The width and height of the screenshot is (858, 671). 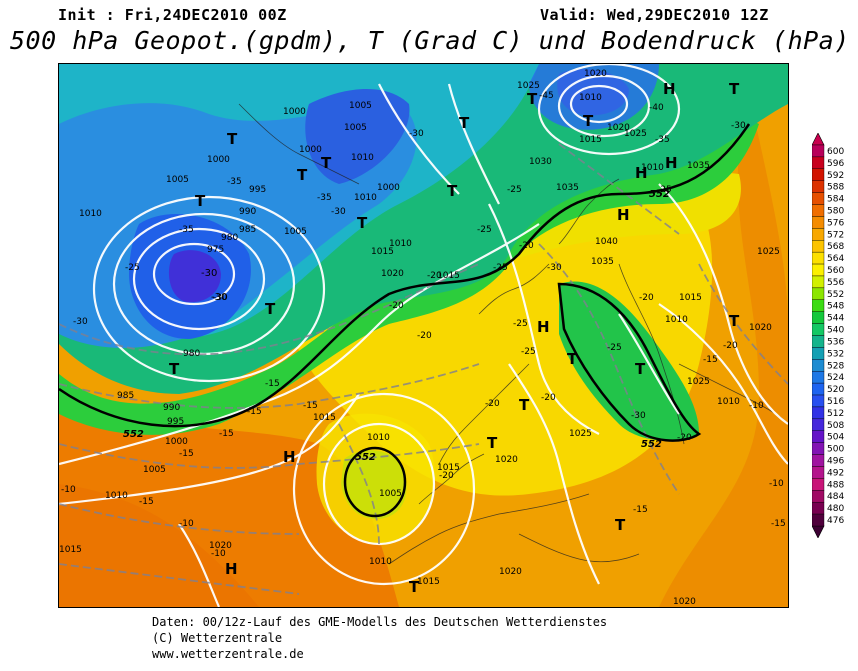 I want to click on low-center-value: -30, so click(x=209, y=273).